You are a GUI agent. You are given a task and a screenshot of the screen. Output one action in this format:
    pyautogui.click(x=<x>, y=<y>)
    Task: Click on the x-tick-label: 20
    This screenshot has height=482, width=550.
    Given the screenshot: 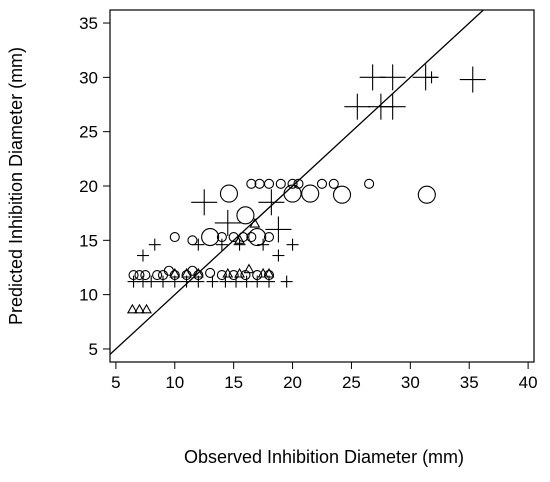 What is the action you would take?
    pyautogui.click(x=292, y=382)
    